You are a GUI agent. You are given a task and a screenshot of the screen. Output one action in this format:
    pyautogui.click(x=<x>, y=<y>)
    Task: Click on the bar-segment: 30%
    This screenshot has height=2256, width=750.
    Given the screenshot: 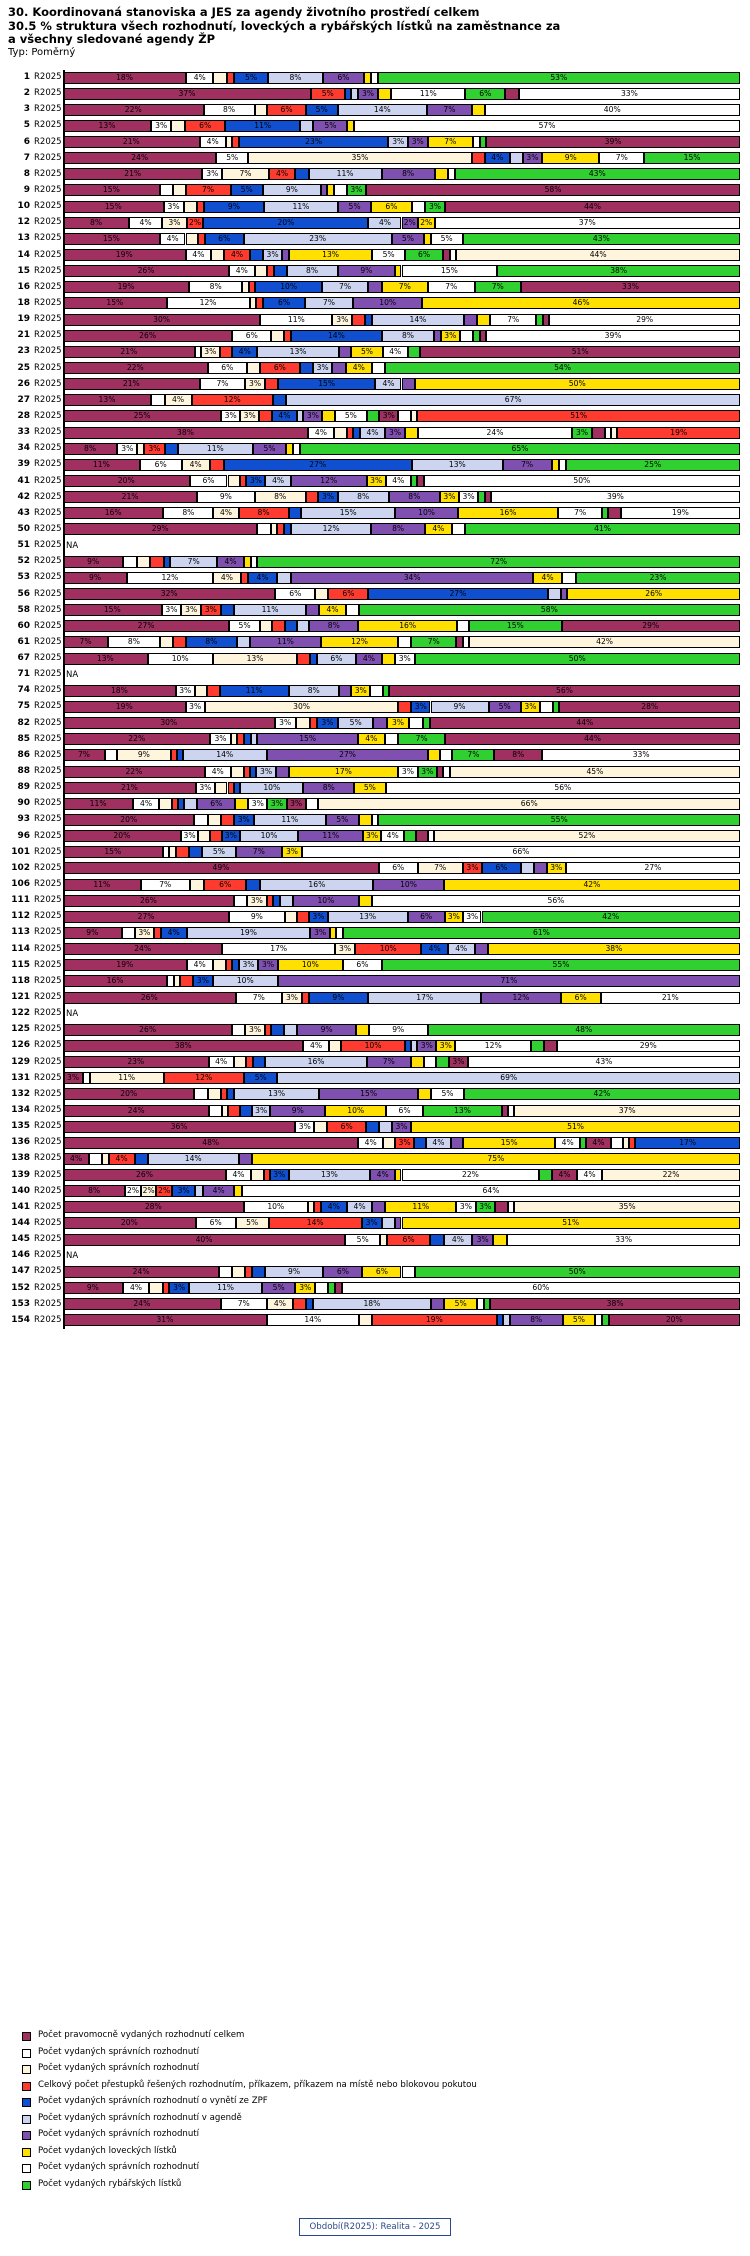 What is the action you would take?
    pyautogui.click(x=169, y=723)
    